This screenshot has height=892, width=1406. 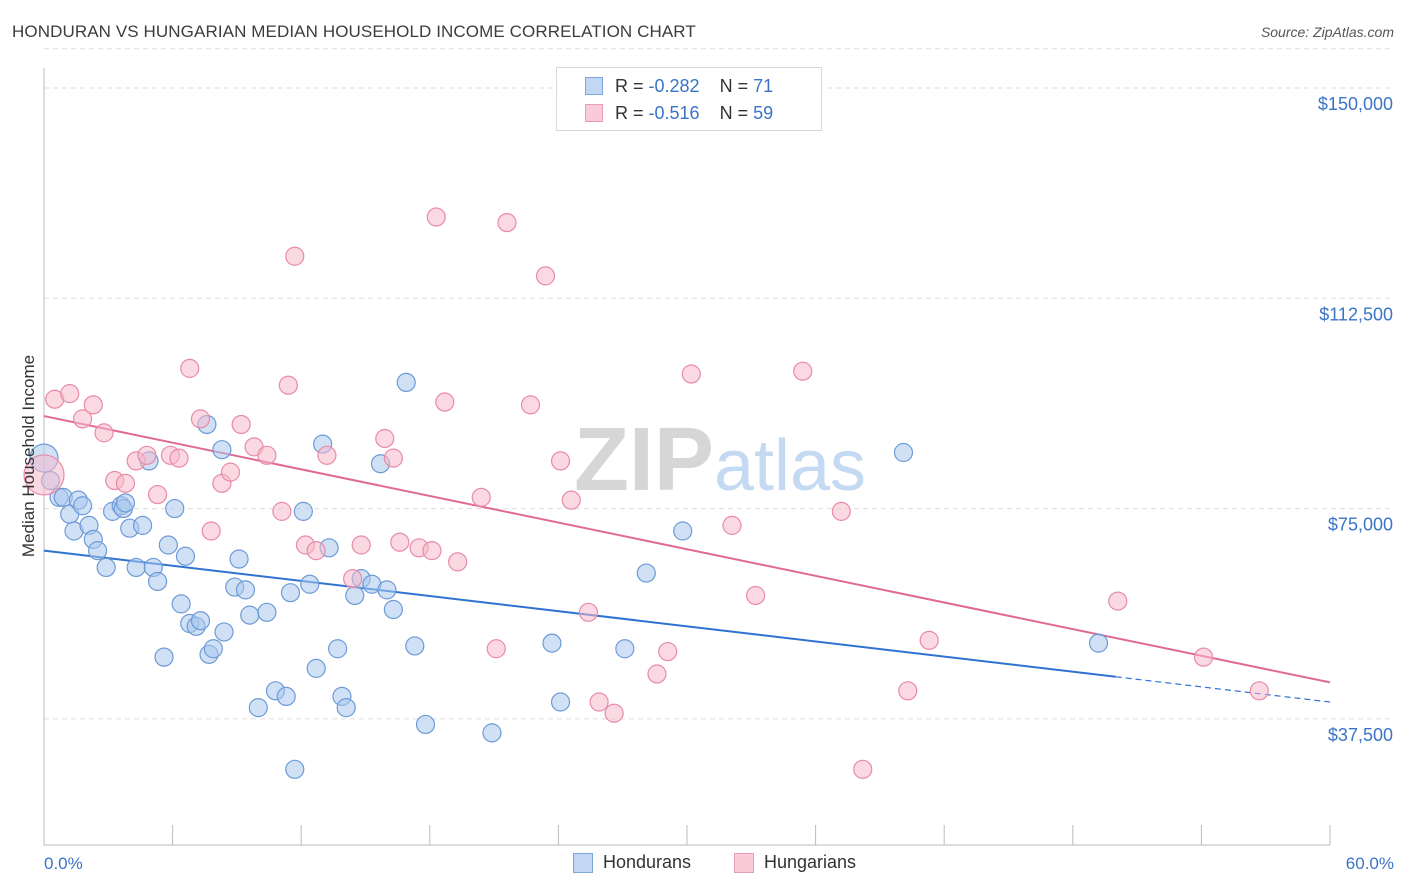 I want to click on r-value: -0.282, so click(x=674, y=86).